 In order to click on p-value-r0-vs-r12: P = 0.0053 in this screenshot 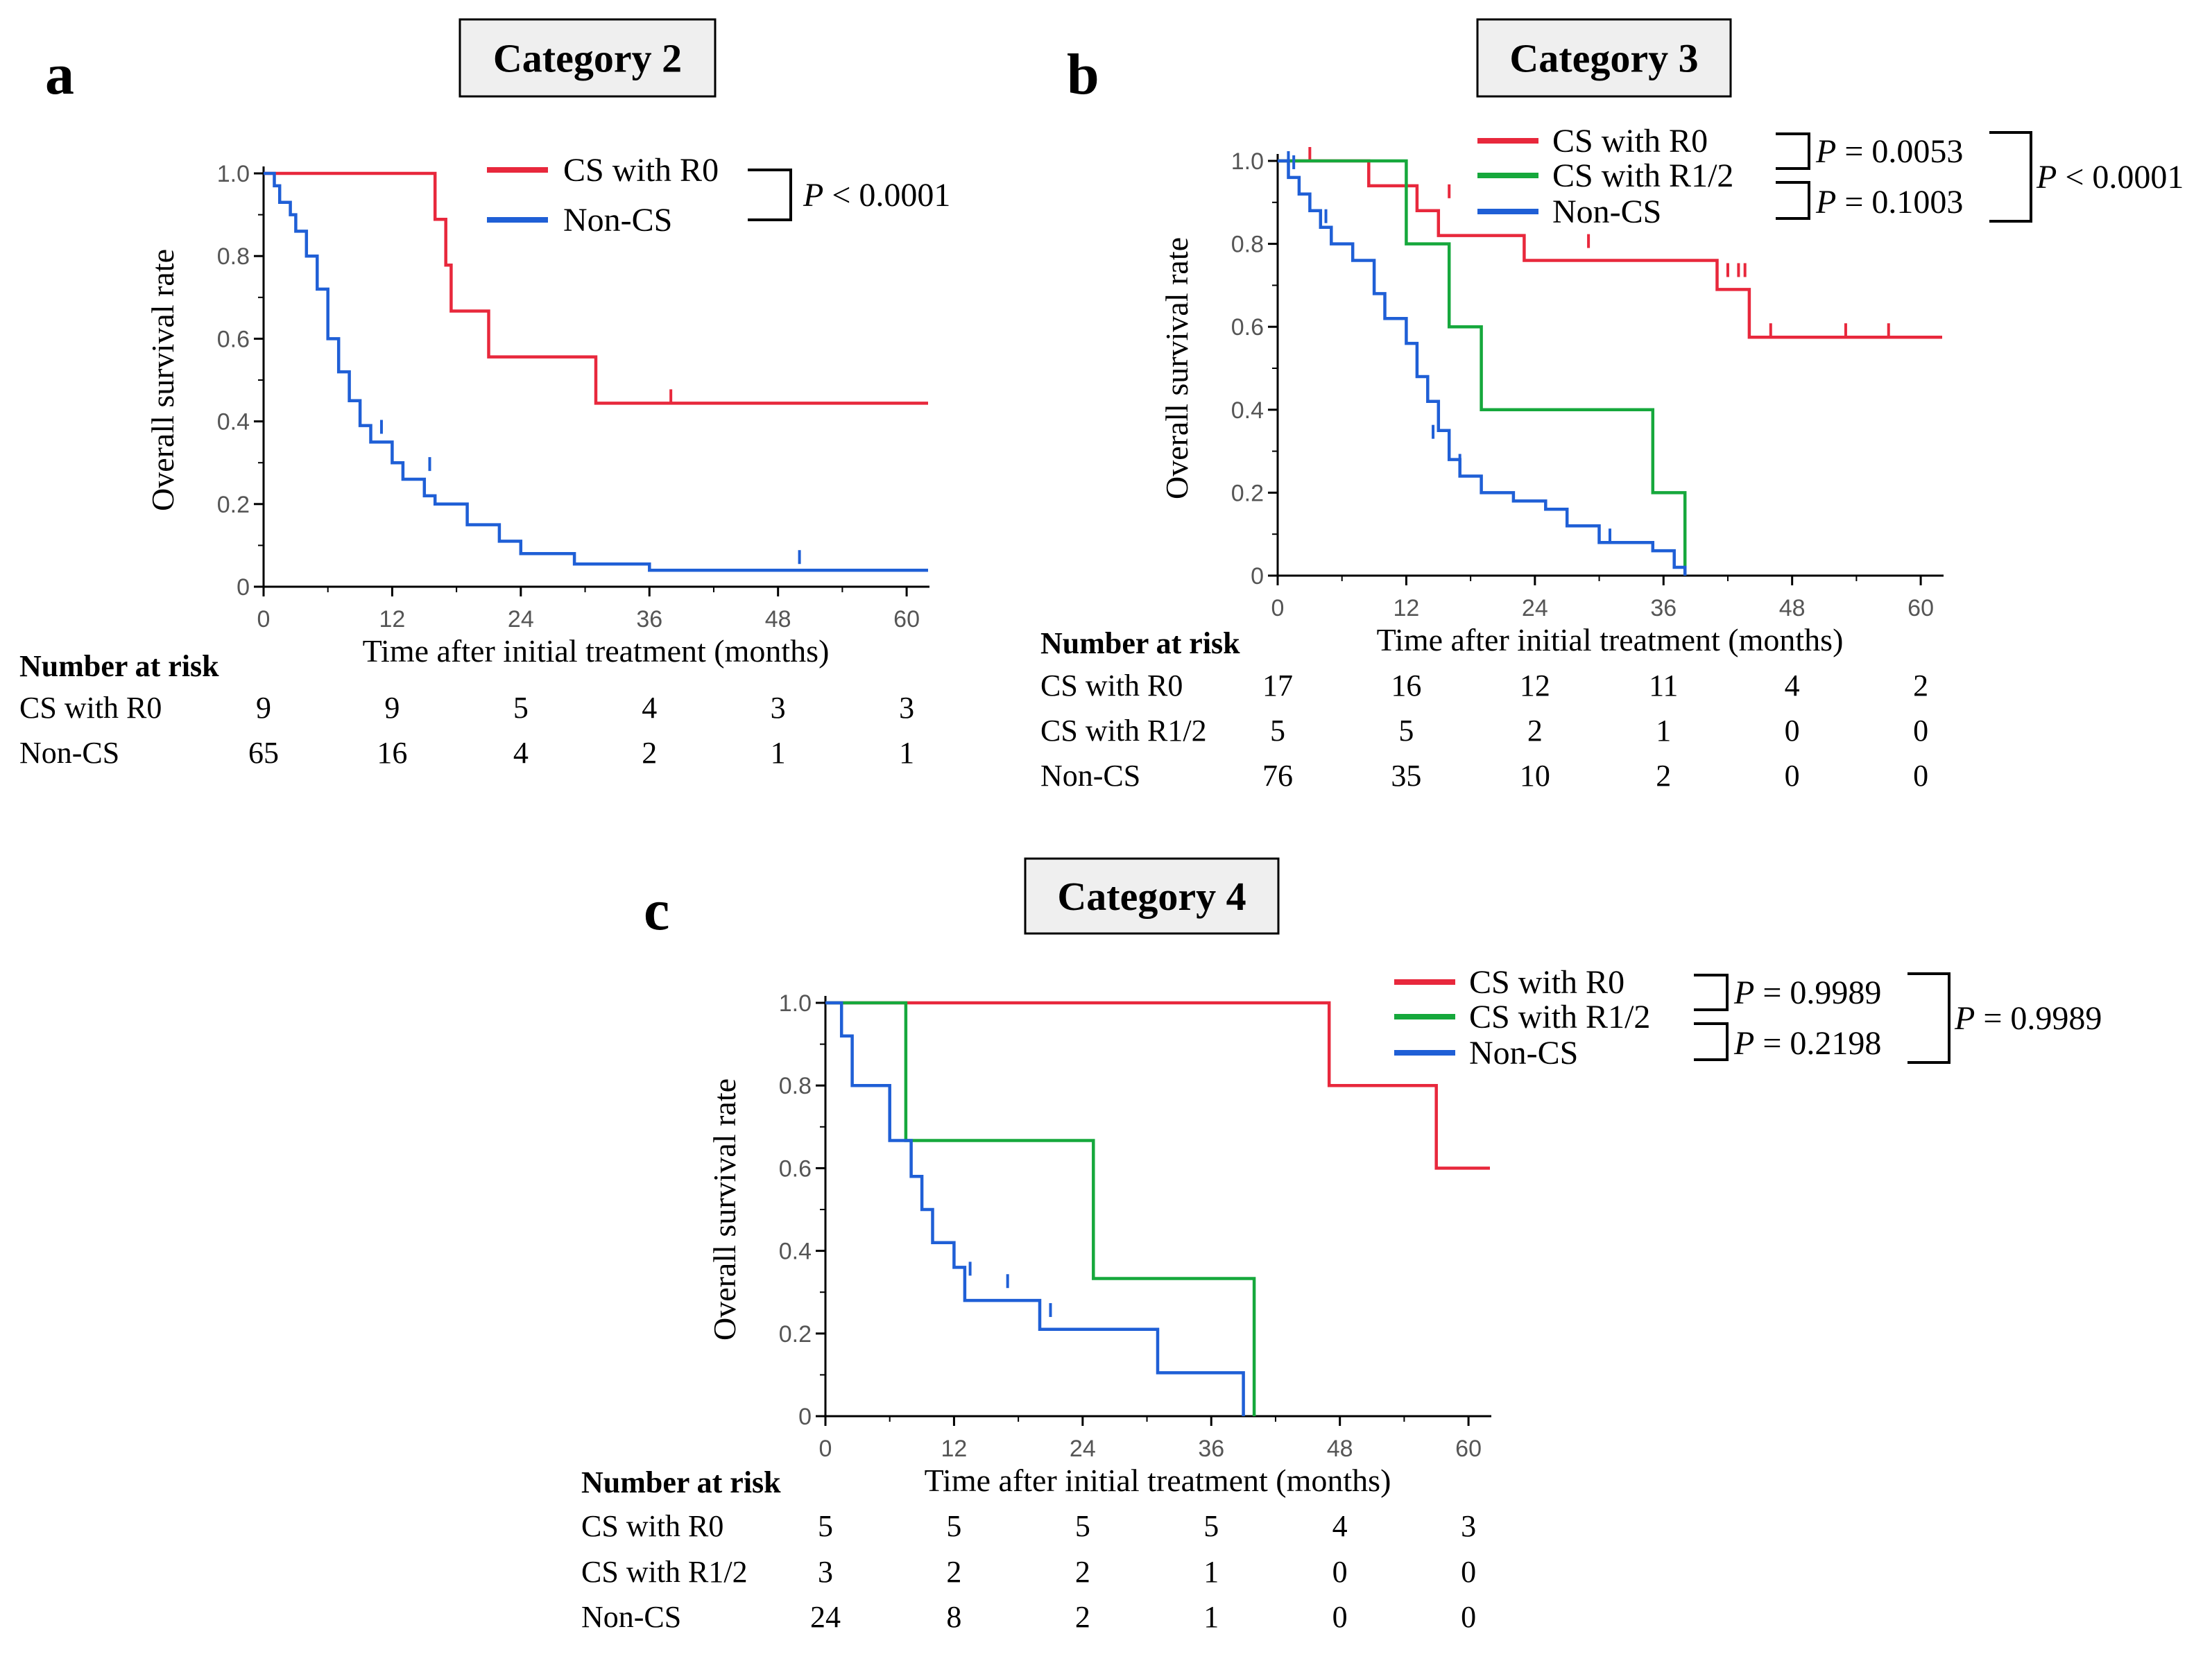, I will do `click(1889, 151)`.